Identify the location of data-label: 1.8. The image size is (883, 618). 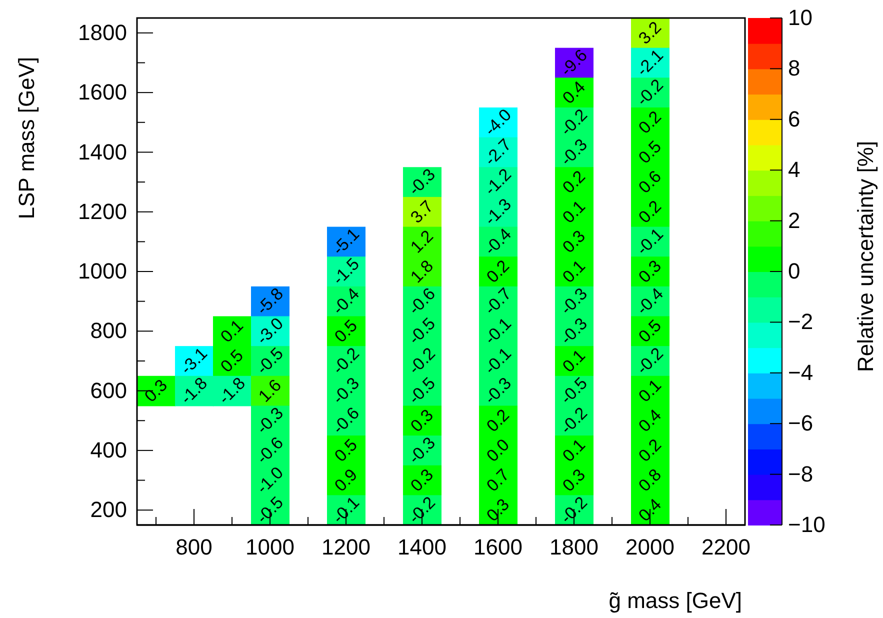
(422, 271).